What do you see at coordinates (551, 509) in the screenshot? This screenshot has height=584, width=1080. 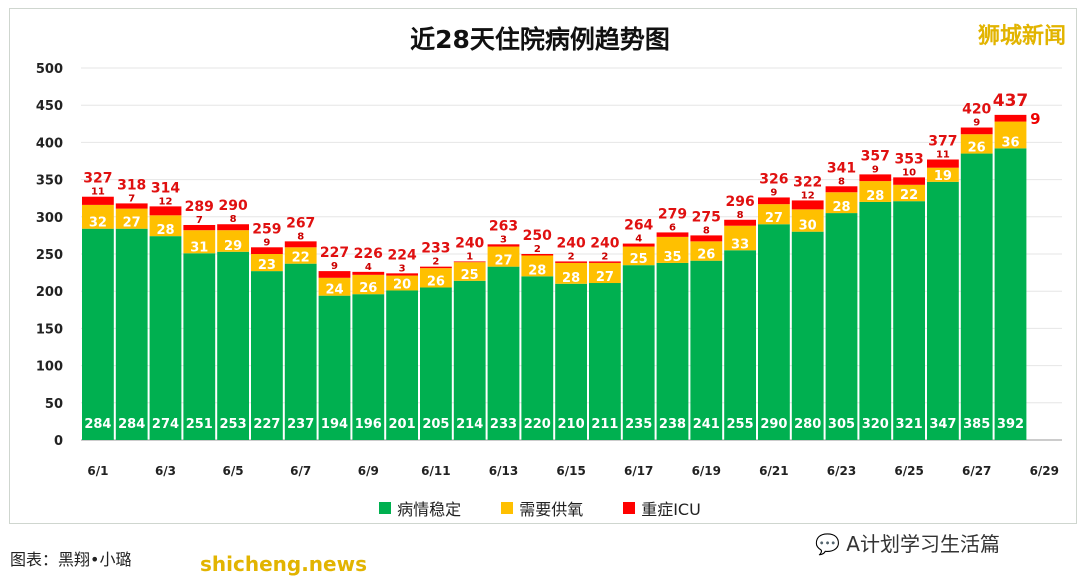 I see `legend-label: 需要供氧` at bounding box center [551, 509].